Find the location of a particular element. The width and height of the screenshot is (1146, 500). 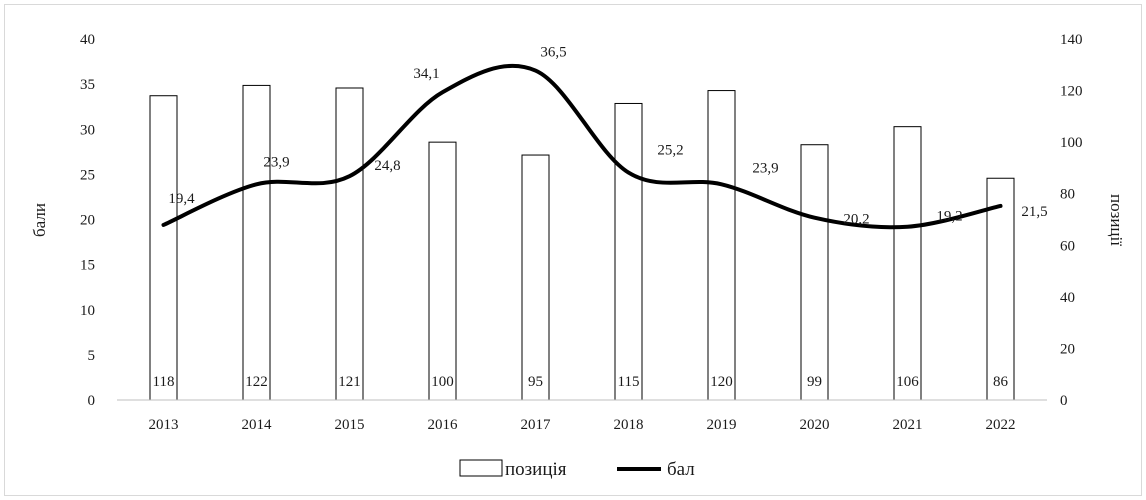

bar-data-label: 118 is located at coordinates (164, 382).